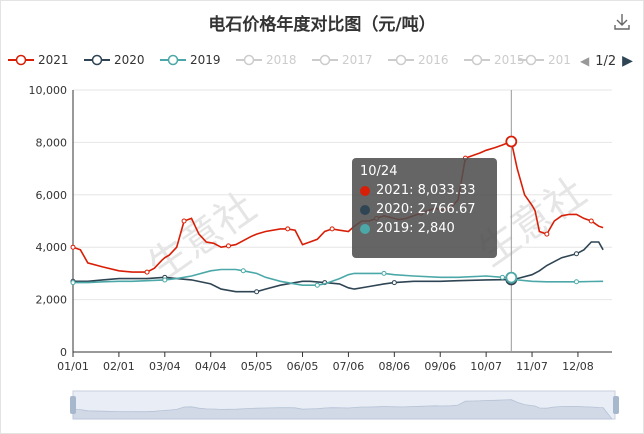 Image resolution: width=644 pixels, height=434 pixels. Describe the element at coordinates (73, 366) in the screenshot. I see `x-tick-label: 01/01` at that location.